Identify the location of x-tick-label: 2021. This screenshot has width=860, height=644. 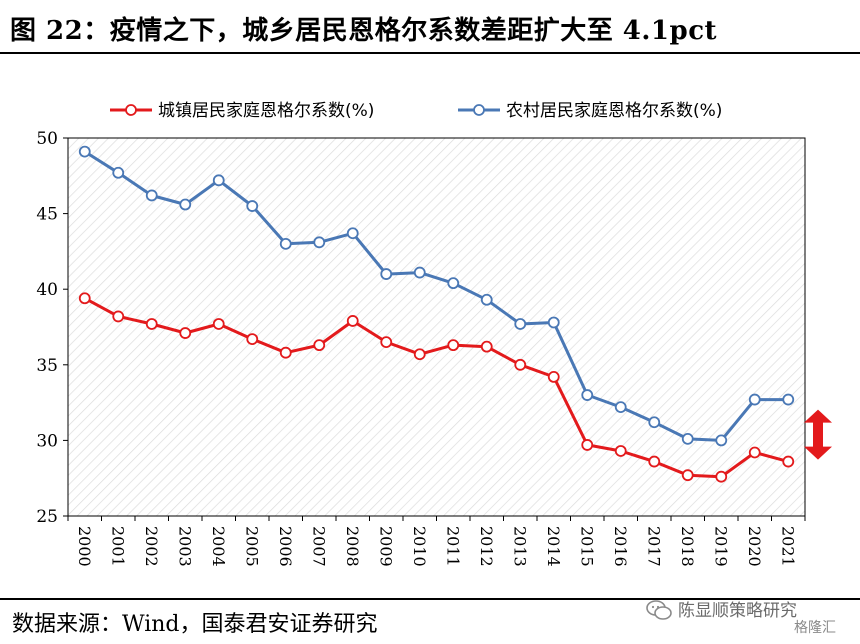
(787, 546).